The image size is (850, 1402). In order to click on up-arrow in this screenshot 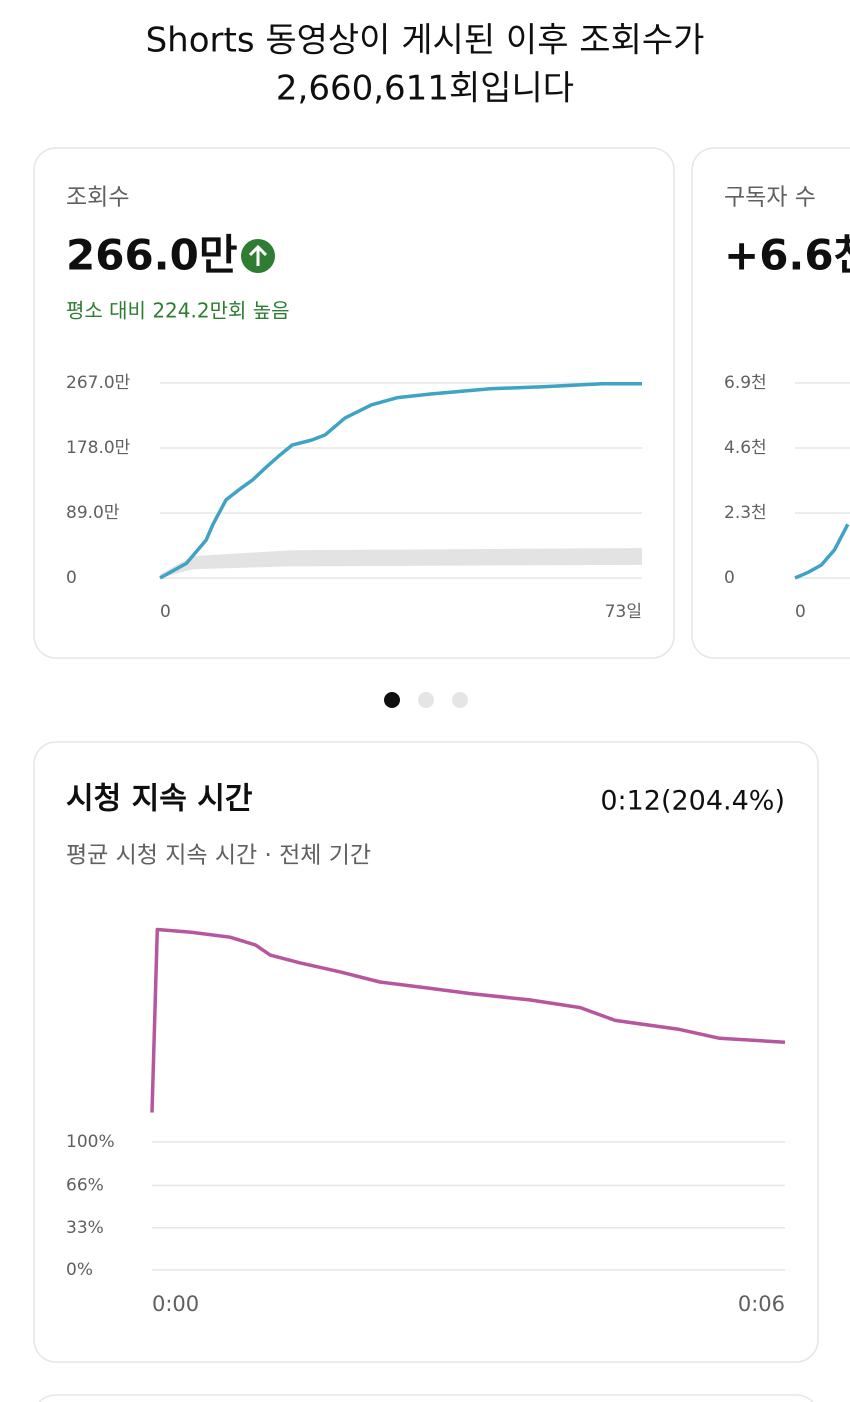, I will do `click(258, 255)`.